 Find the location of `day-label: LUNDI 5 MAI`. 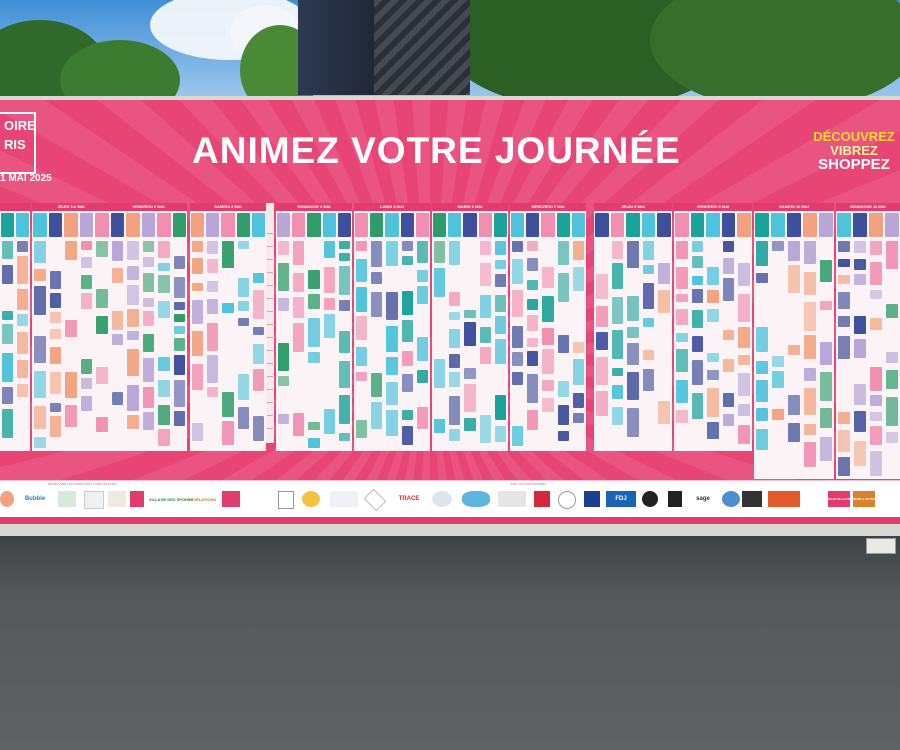

day-label: LUNDI 5 MAI is located at coordinates (392, 206).